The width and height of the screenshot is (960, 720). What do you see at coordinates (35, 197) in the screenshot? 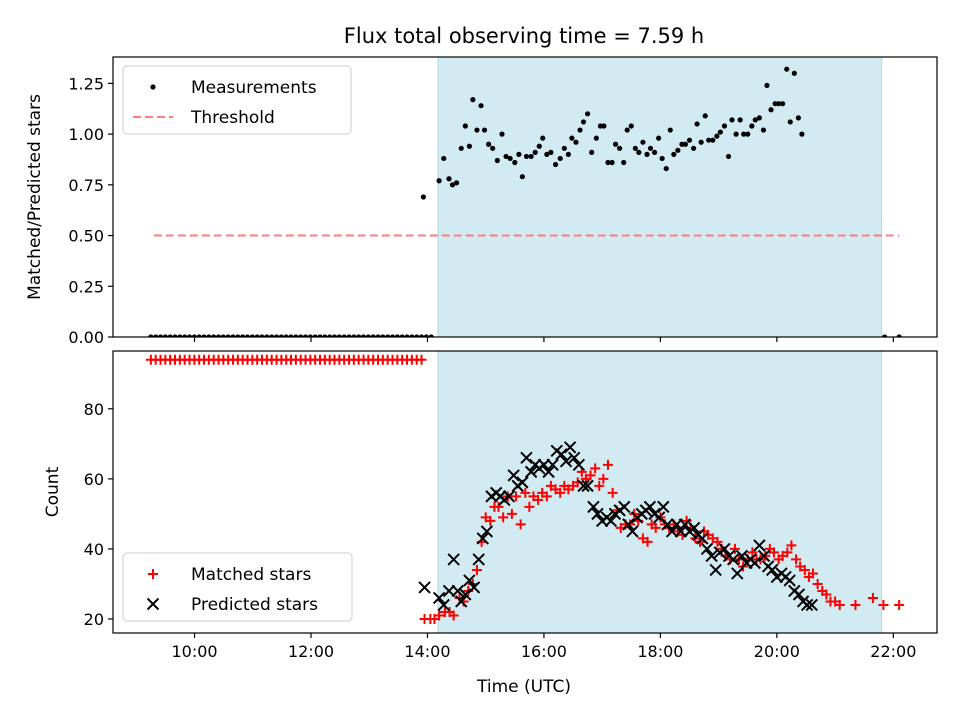
I see `y-axis-label: Matched/Predicted stars` at bounding box center [35, 197].